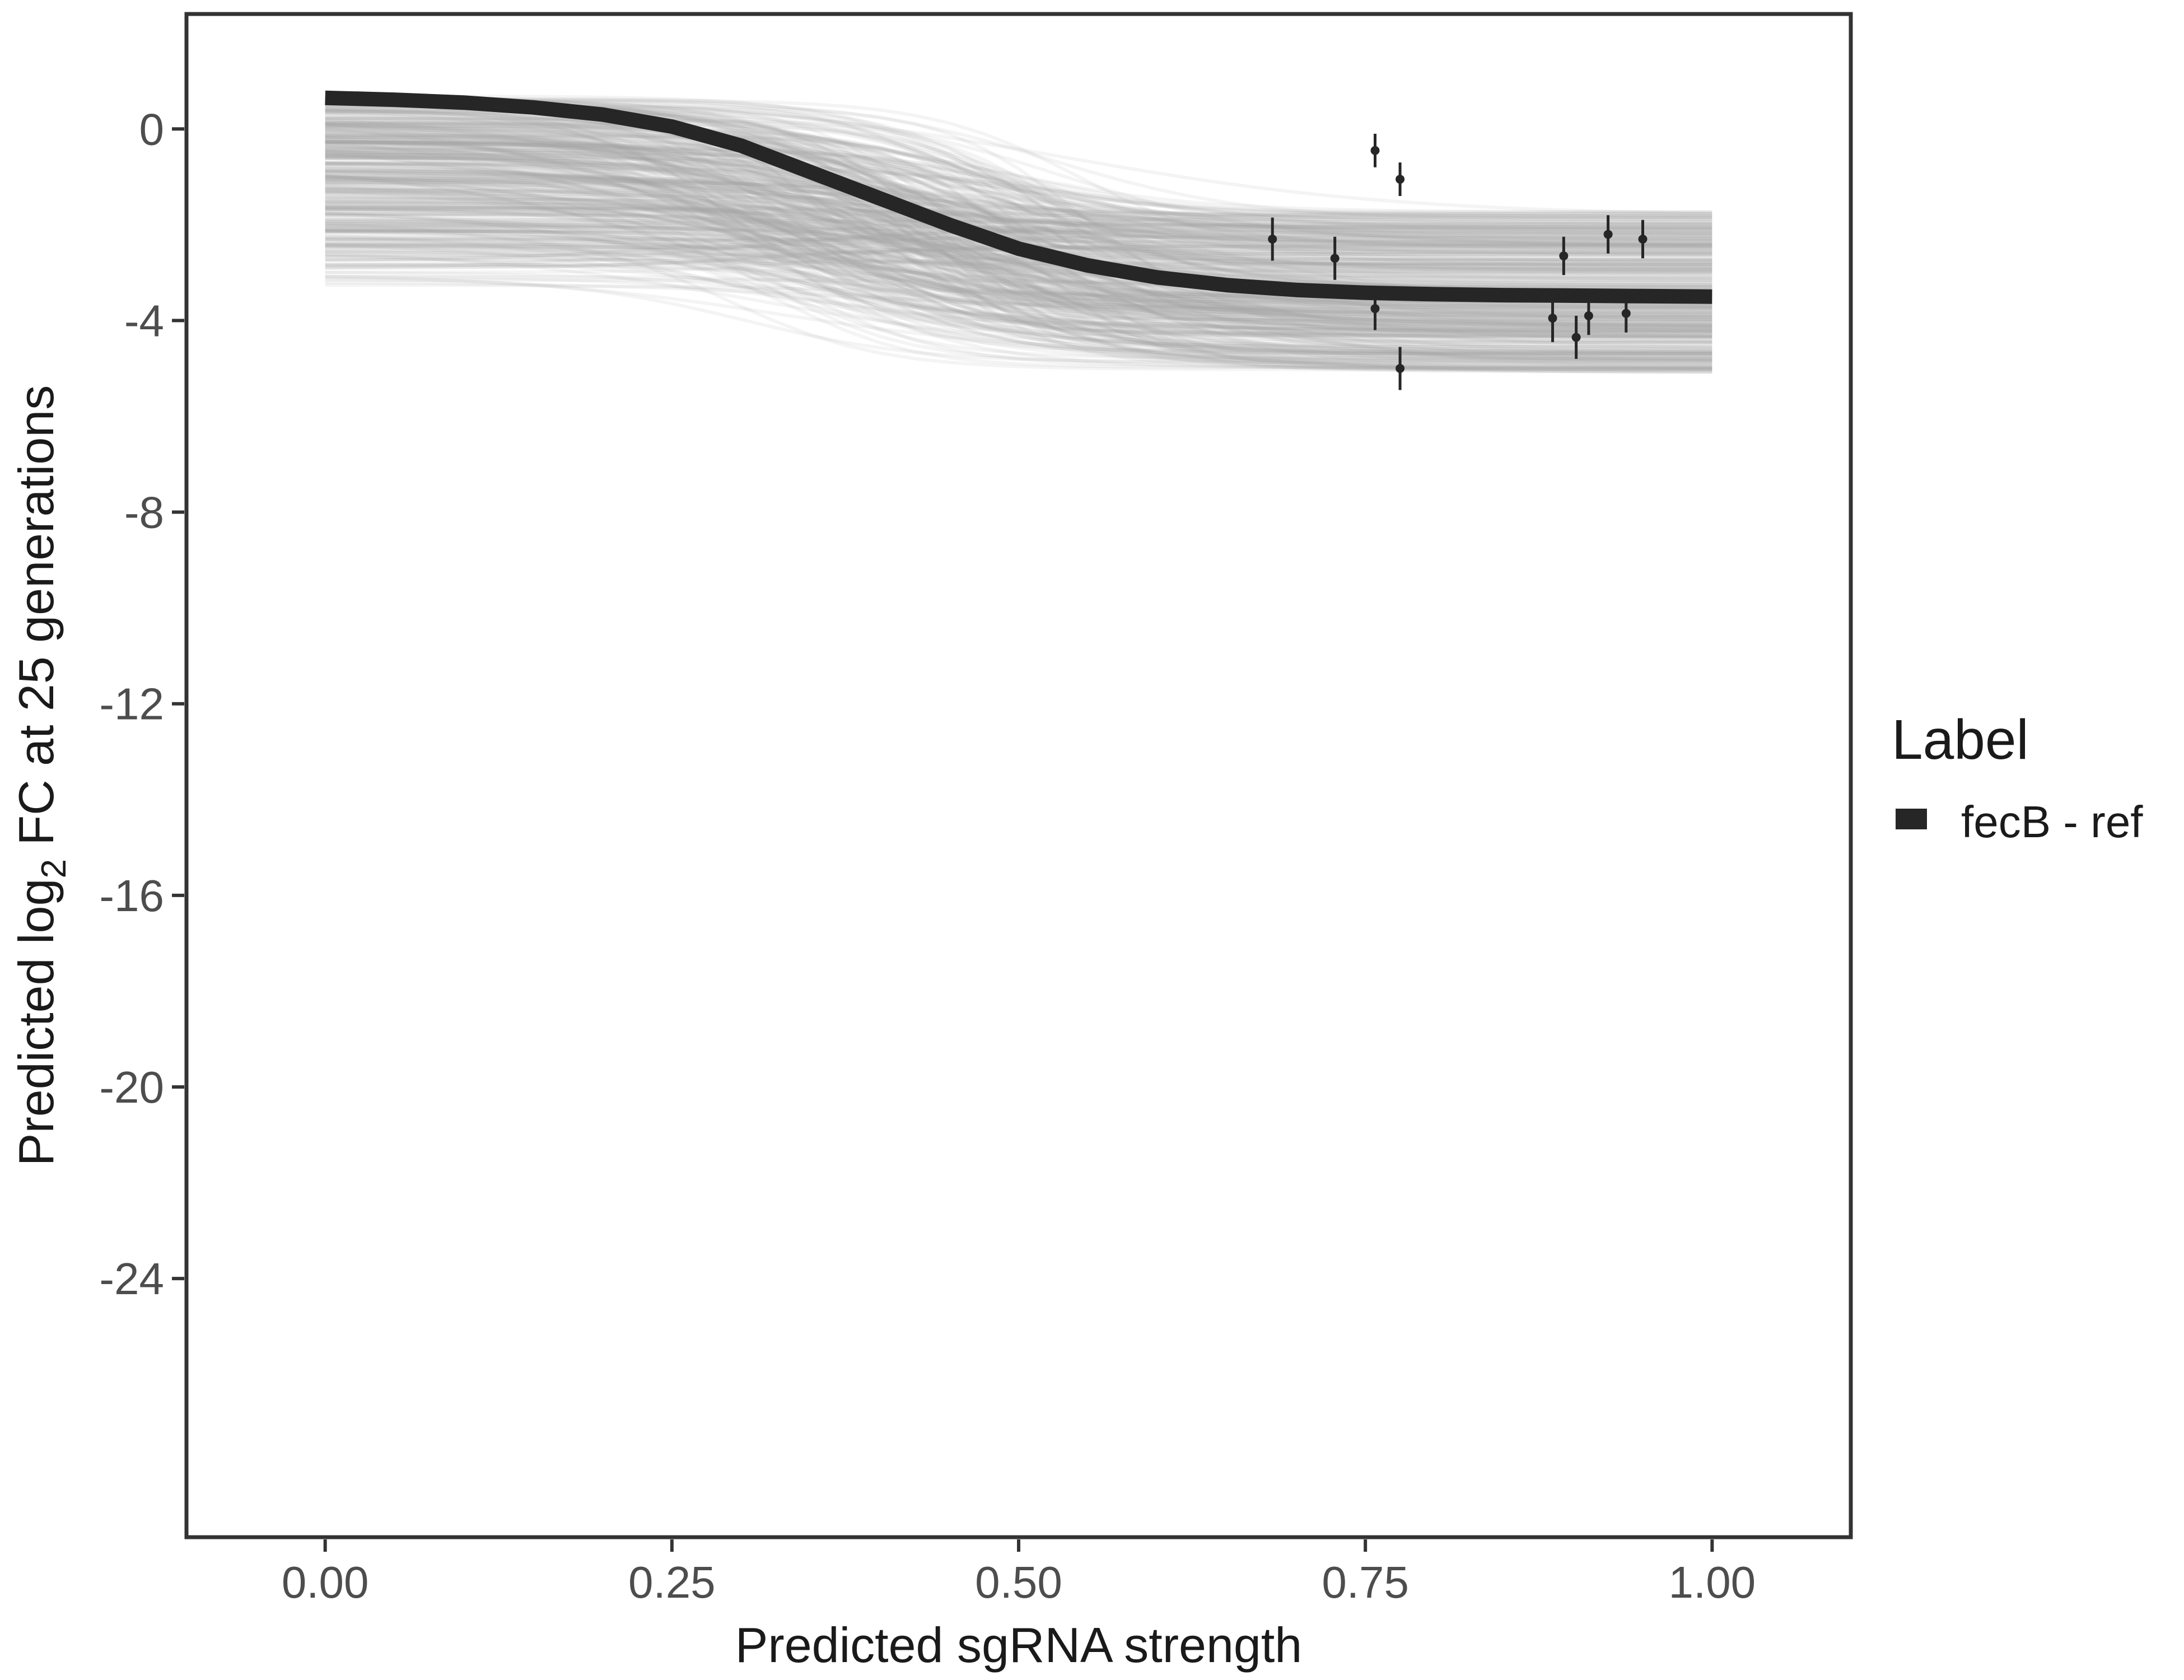  What do you see at coordinates (1712, 1582) in the screenshot?
I see `x-tick-label: 1.00` at bounding box center [1712, 1582].